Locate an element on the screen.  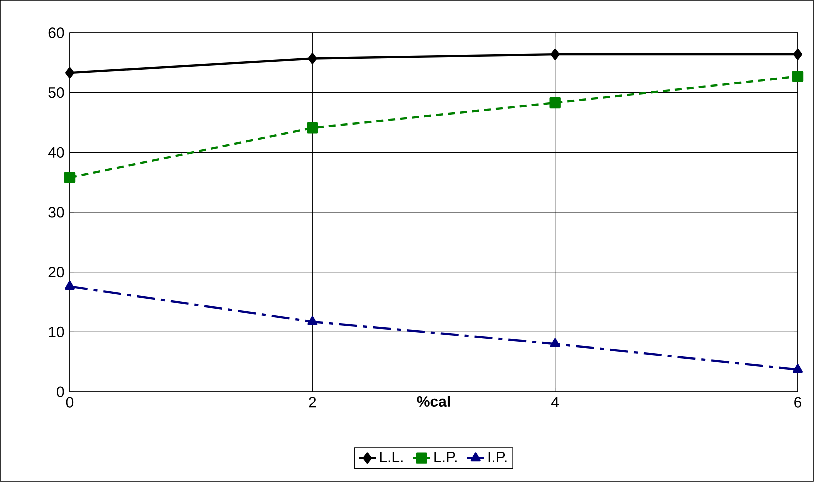
legend-label: L.P. is located at coordinates (445, 457).